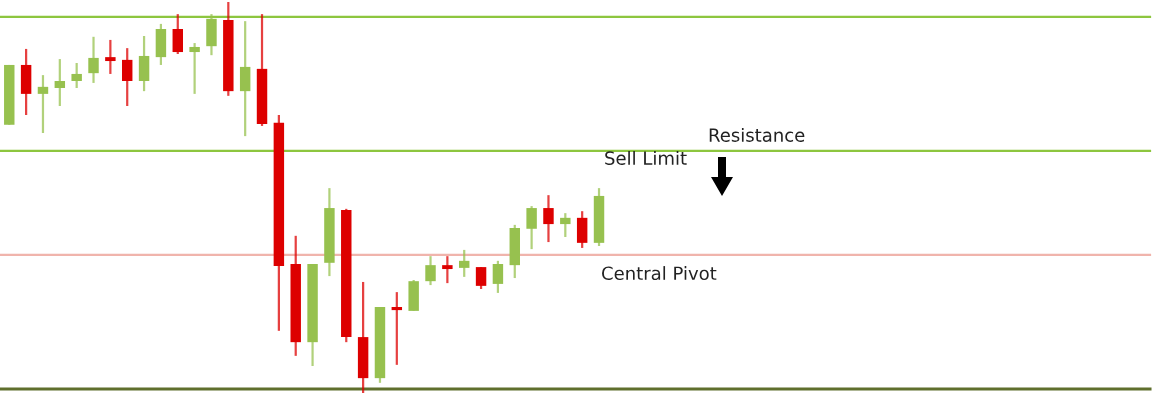 The width and height of the screenshot is (1156, 396). I want to click on ref-line-label: Resistance, so click(757, 134).